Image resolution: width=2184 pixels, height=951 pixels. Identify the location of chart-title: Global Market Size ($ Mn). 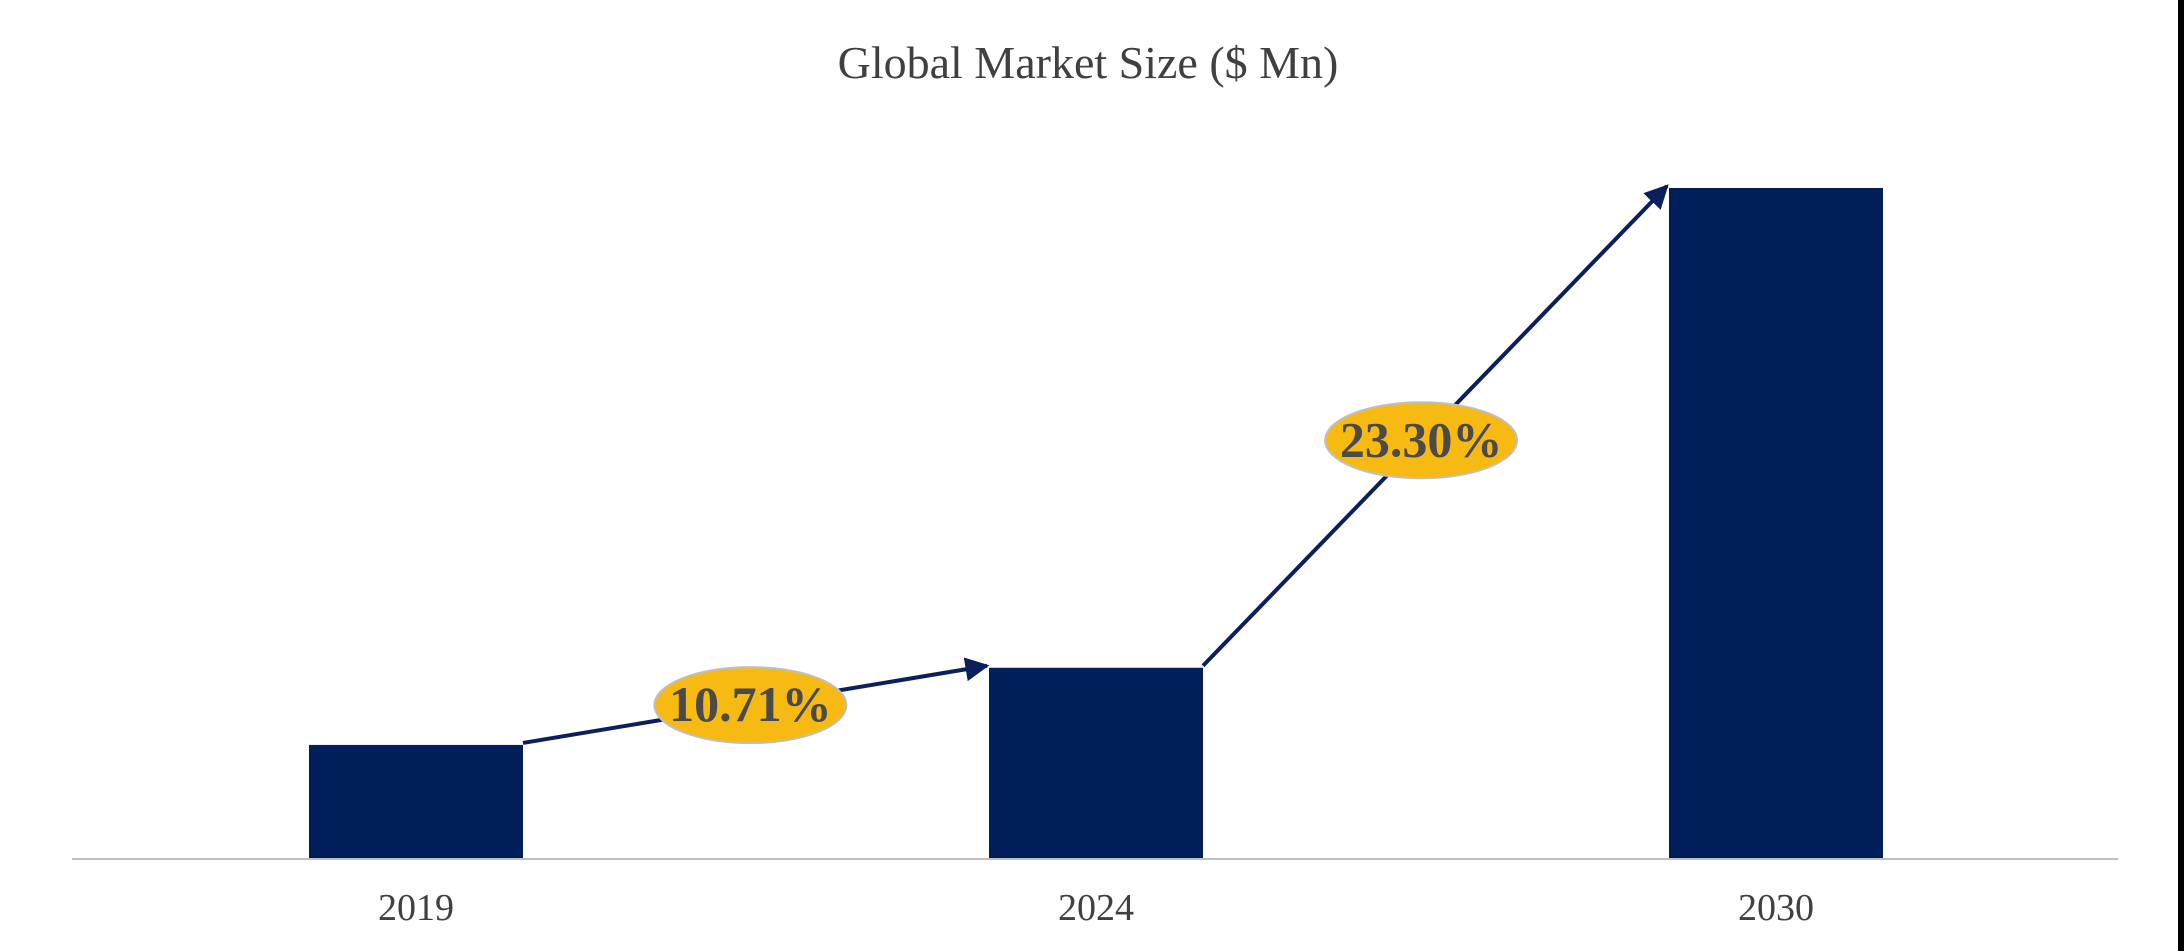
(1088, 62).